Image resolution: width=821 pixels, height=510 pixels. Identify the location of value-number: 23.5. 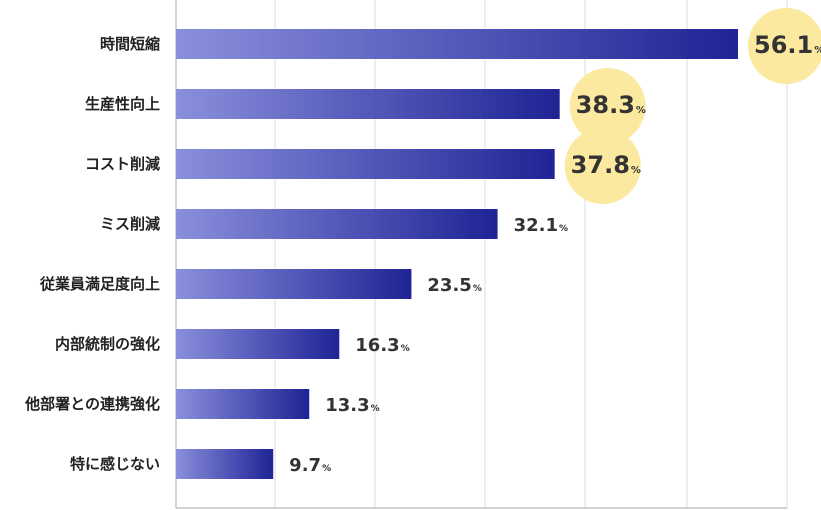
(449, 285).